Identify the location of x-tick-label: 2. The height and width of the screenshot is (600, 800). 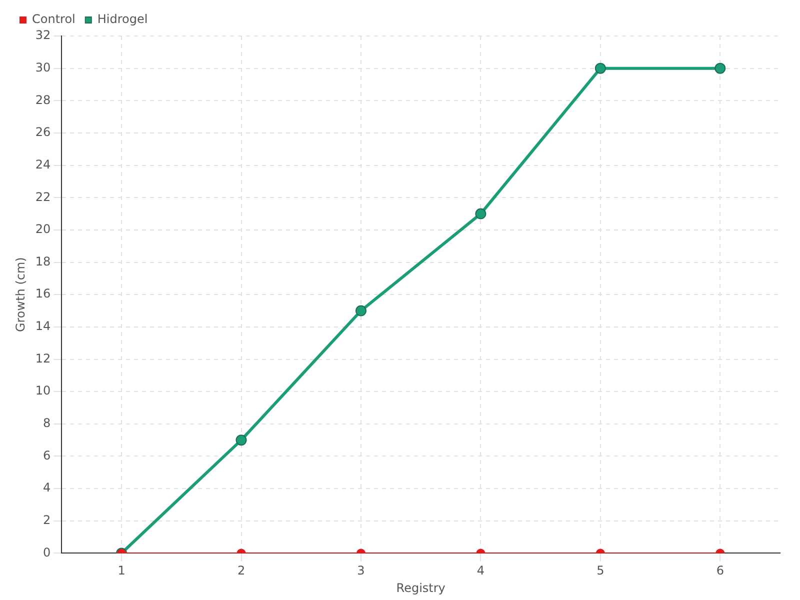
(241, 571).